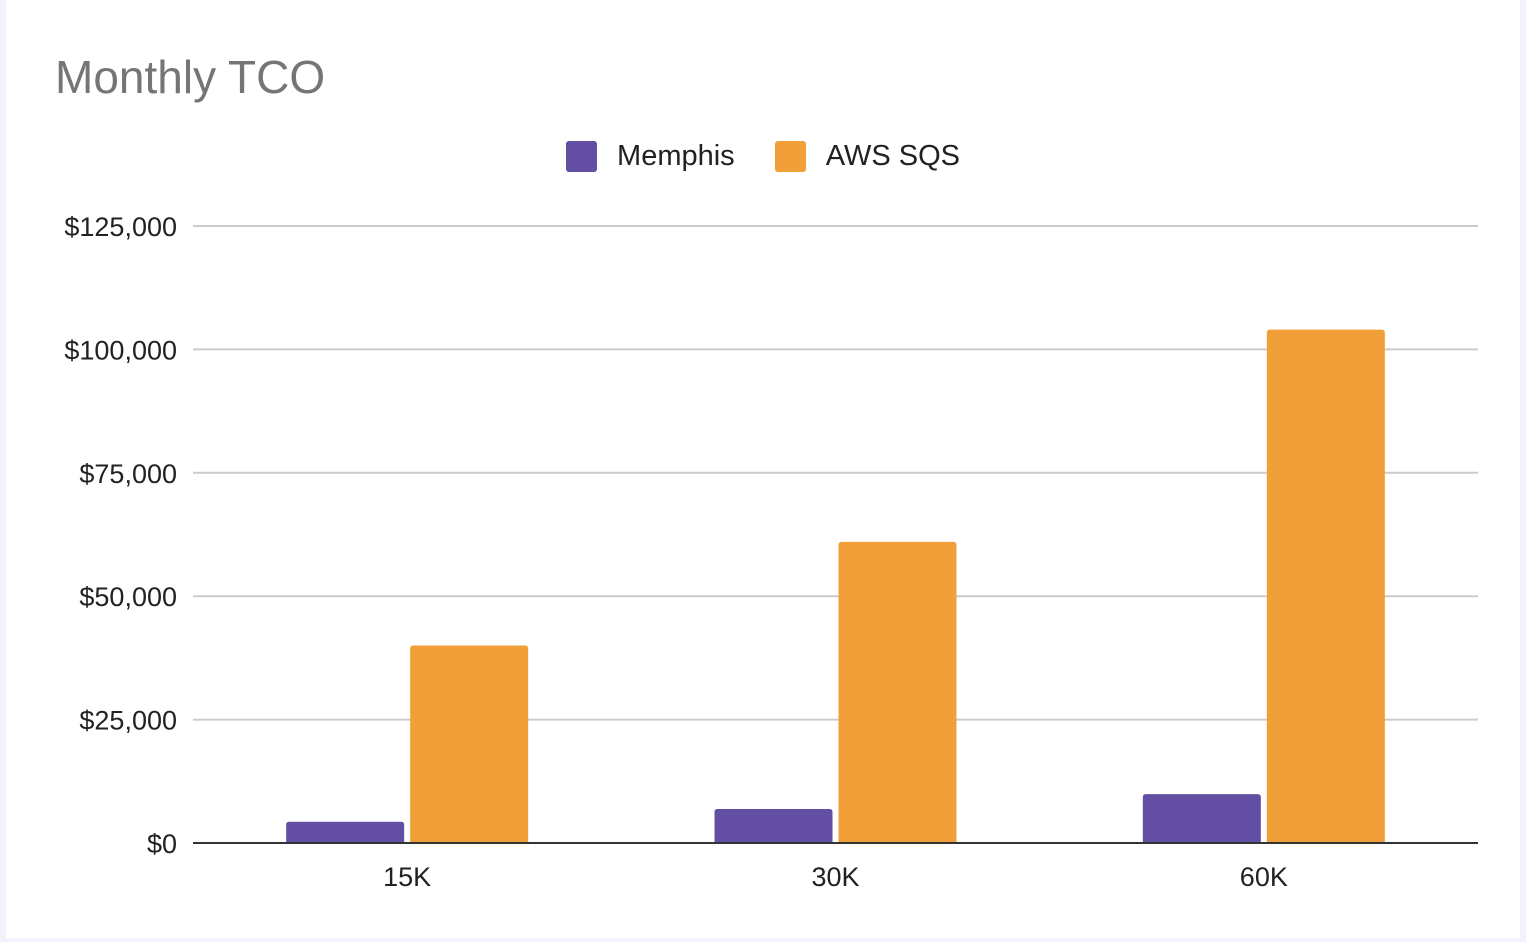  I want to click on legend-item-memphis: Memphis, so click(650, 156).